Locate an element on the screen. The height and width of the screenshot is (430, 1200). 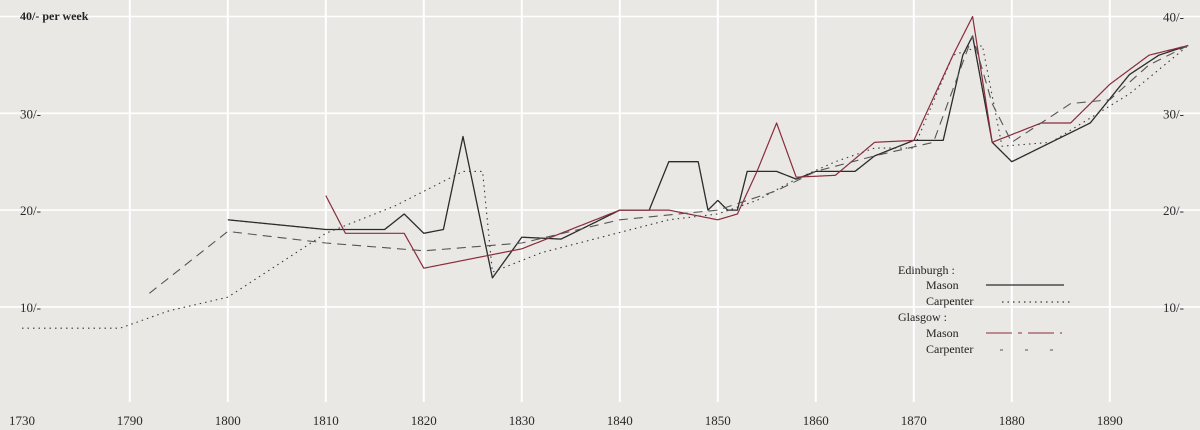
x-tick-label: 1820 is located at coordinates (424, 420).